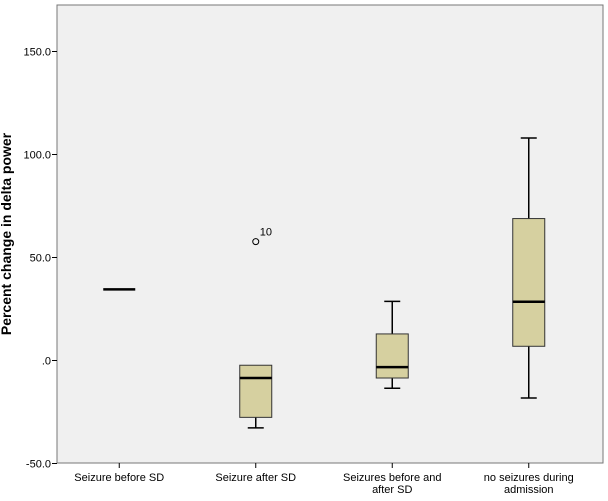 The height and width of the screenshot is (501, 608). What do you see at coordinates (529, 490) in the screenshot?
I see `x-tick-label: admission` at bounding box center [529, 490].